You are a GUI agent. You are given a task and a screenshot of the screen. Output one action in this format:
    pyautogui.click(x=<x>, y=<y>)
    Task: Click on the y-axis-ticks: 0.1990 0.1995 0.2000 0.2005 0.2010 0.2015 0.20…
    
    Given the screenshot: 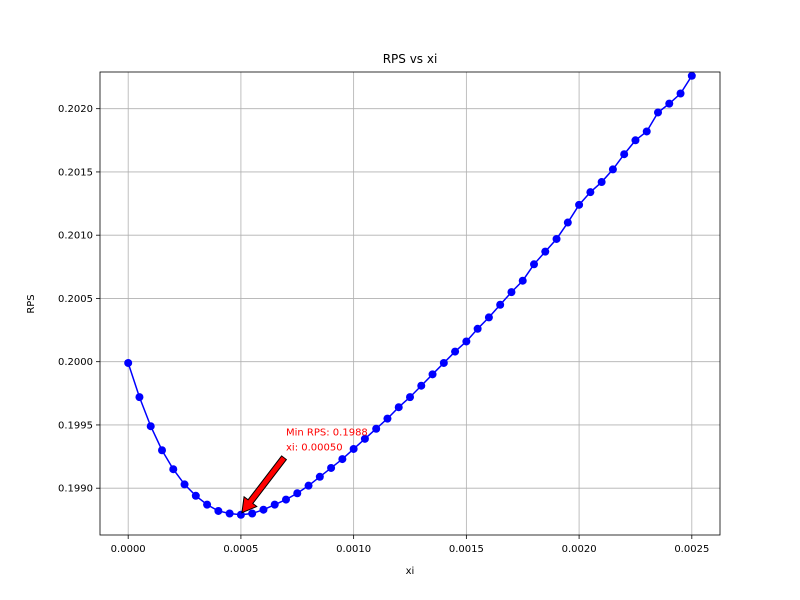 What is the action you would take?
    pyautogui.click(x=79, y=299)
    